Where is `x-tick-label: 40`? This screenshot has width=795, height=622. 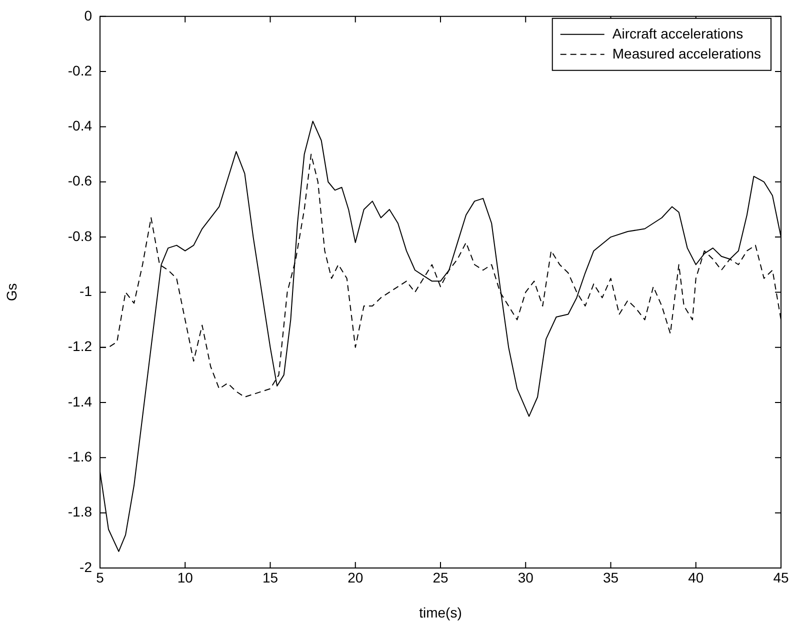 x-tick-label: 40 is located at coordinates (696, 577).